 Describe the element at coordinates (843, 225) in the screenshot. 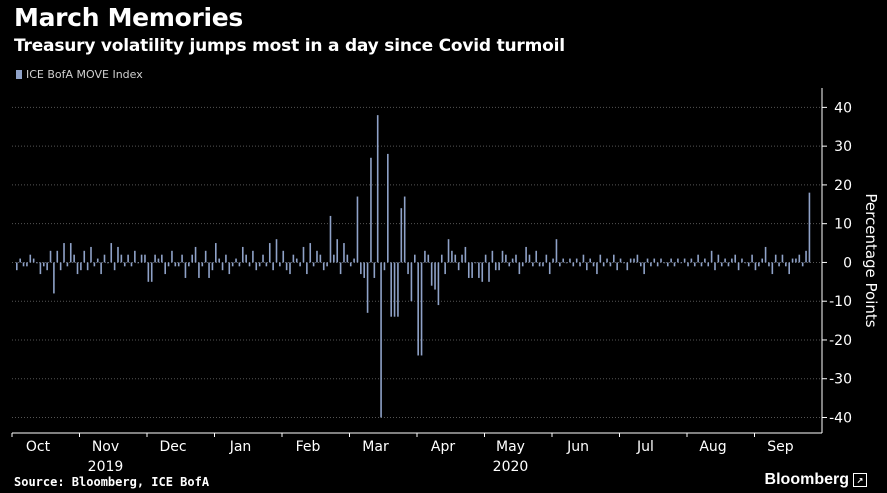

I see `y-tick-label: 10` at that location.